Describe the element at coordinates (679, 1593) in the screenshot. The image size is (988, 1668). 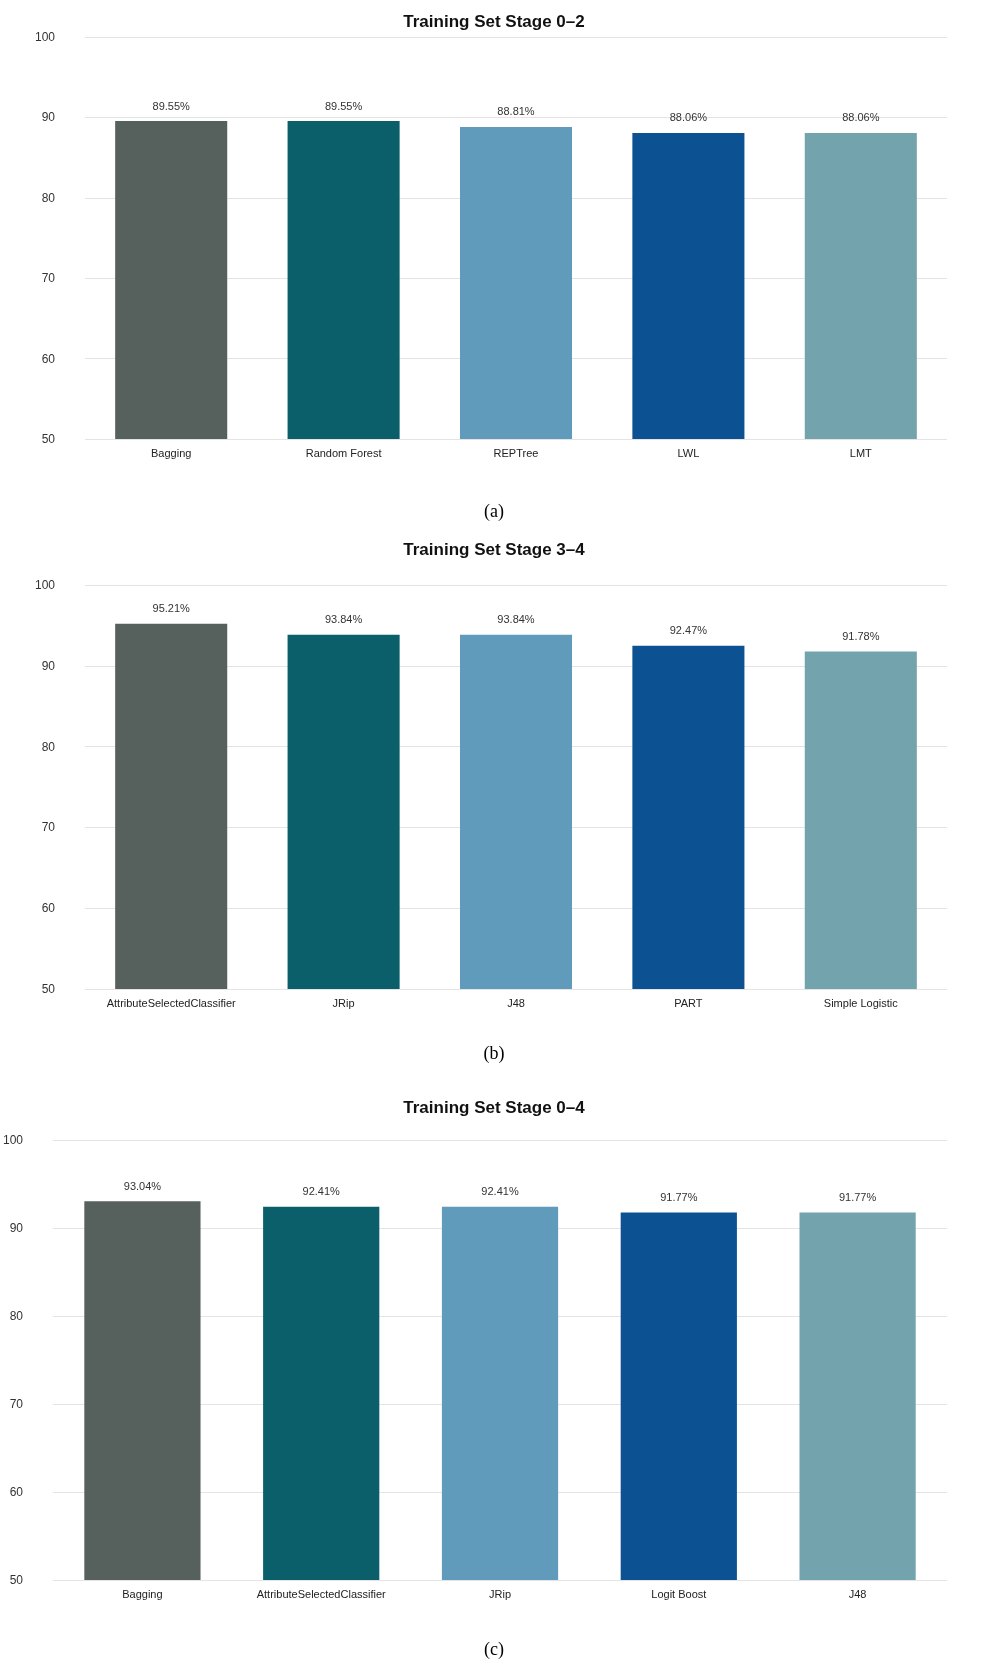
I see `x-tick-label: Logit Boost` at that location.